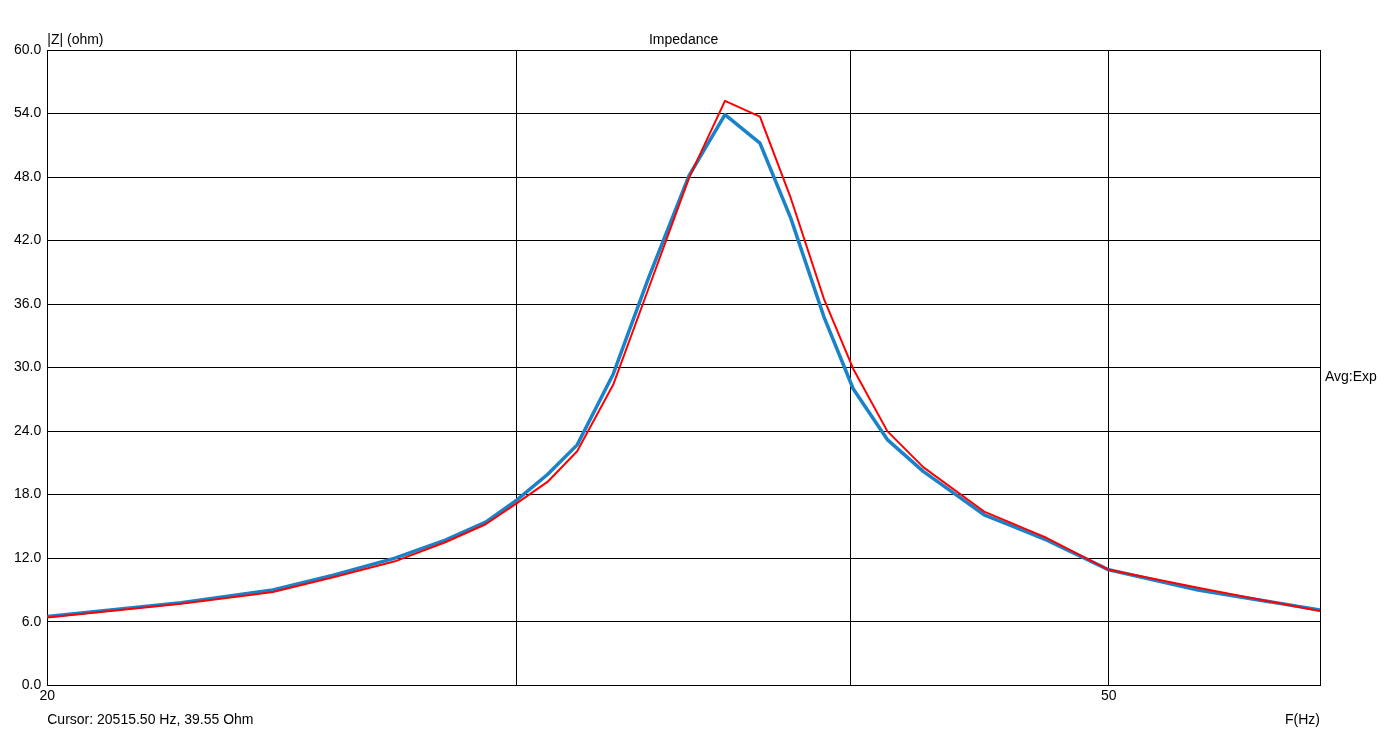 The width and height of the screenshot is (1388, 736). Describe the element at coordinates (150, 719) in the screenshot. I see `text: Cursor: 20515.50 Hz, 39.55 Ohm` at that location.